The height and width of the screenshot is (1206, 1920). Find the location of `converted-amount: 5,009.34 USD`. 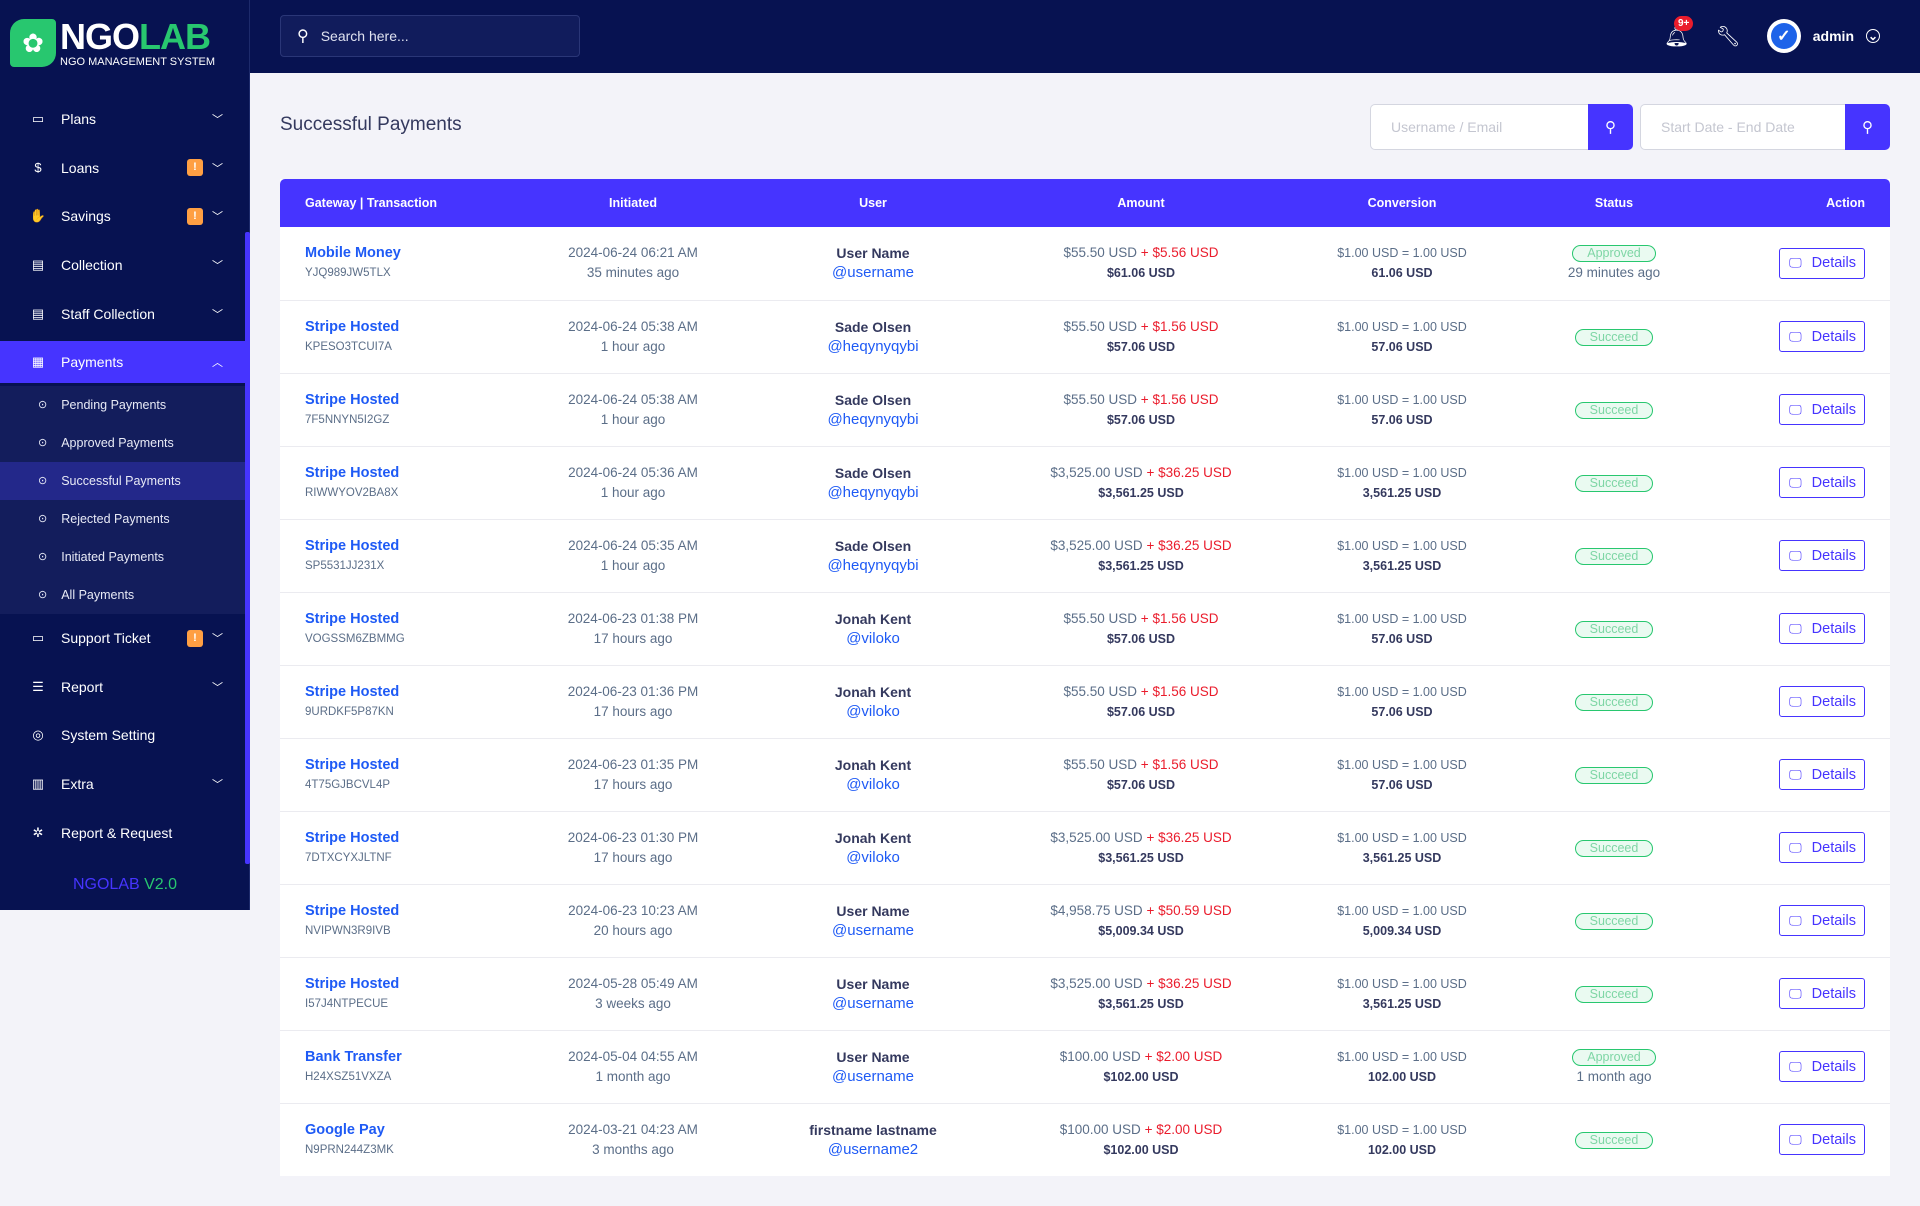

converted-amount: 5,009.34 USD is located at coordinates (1402, 930).